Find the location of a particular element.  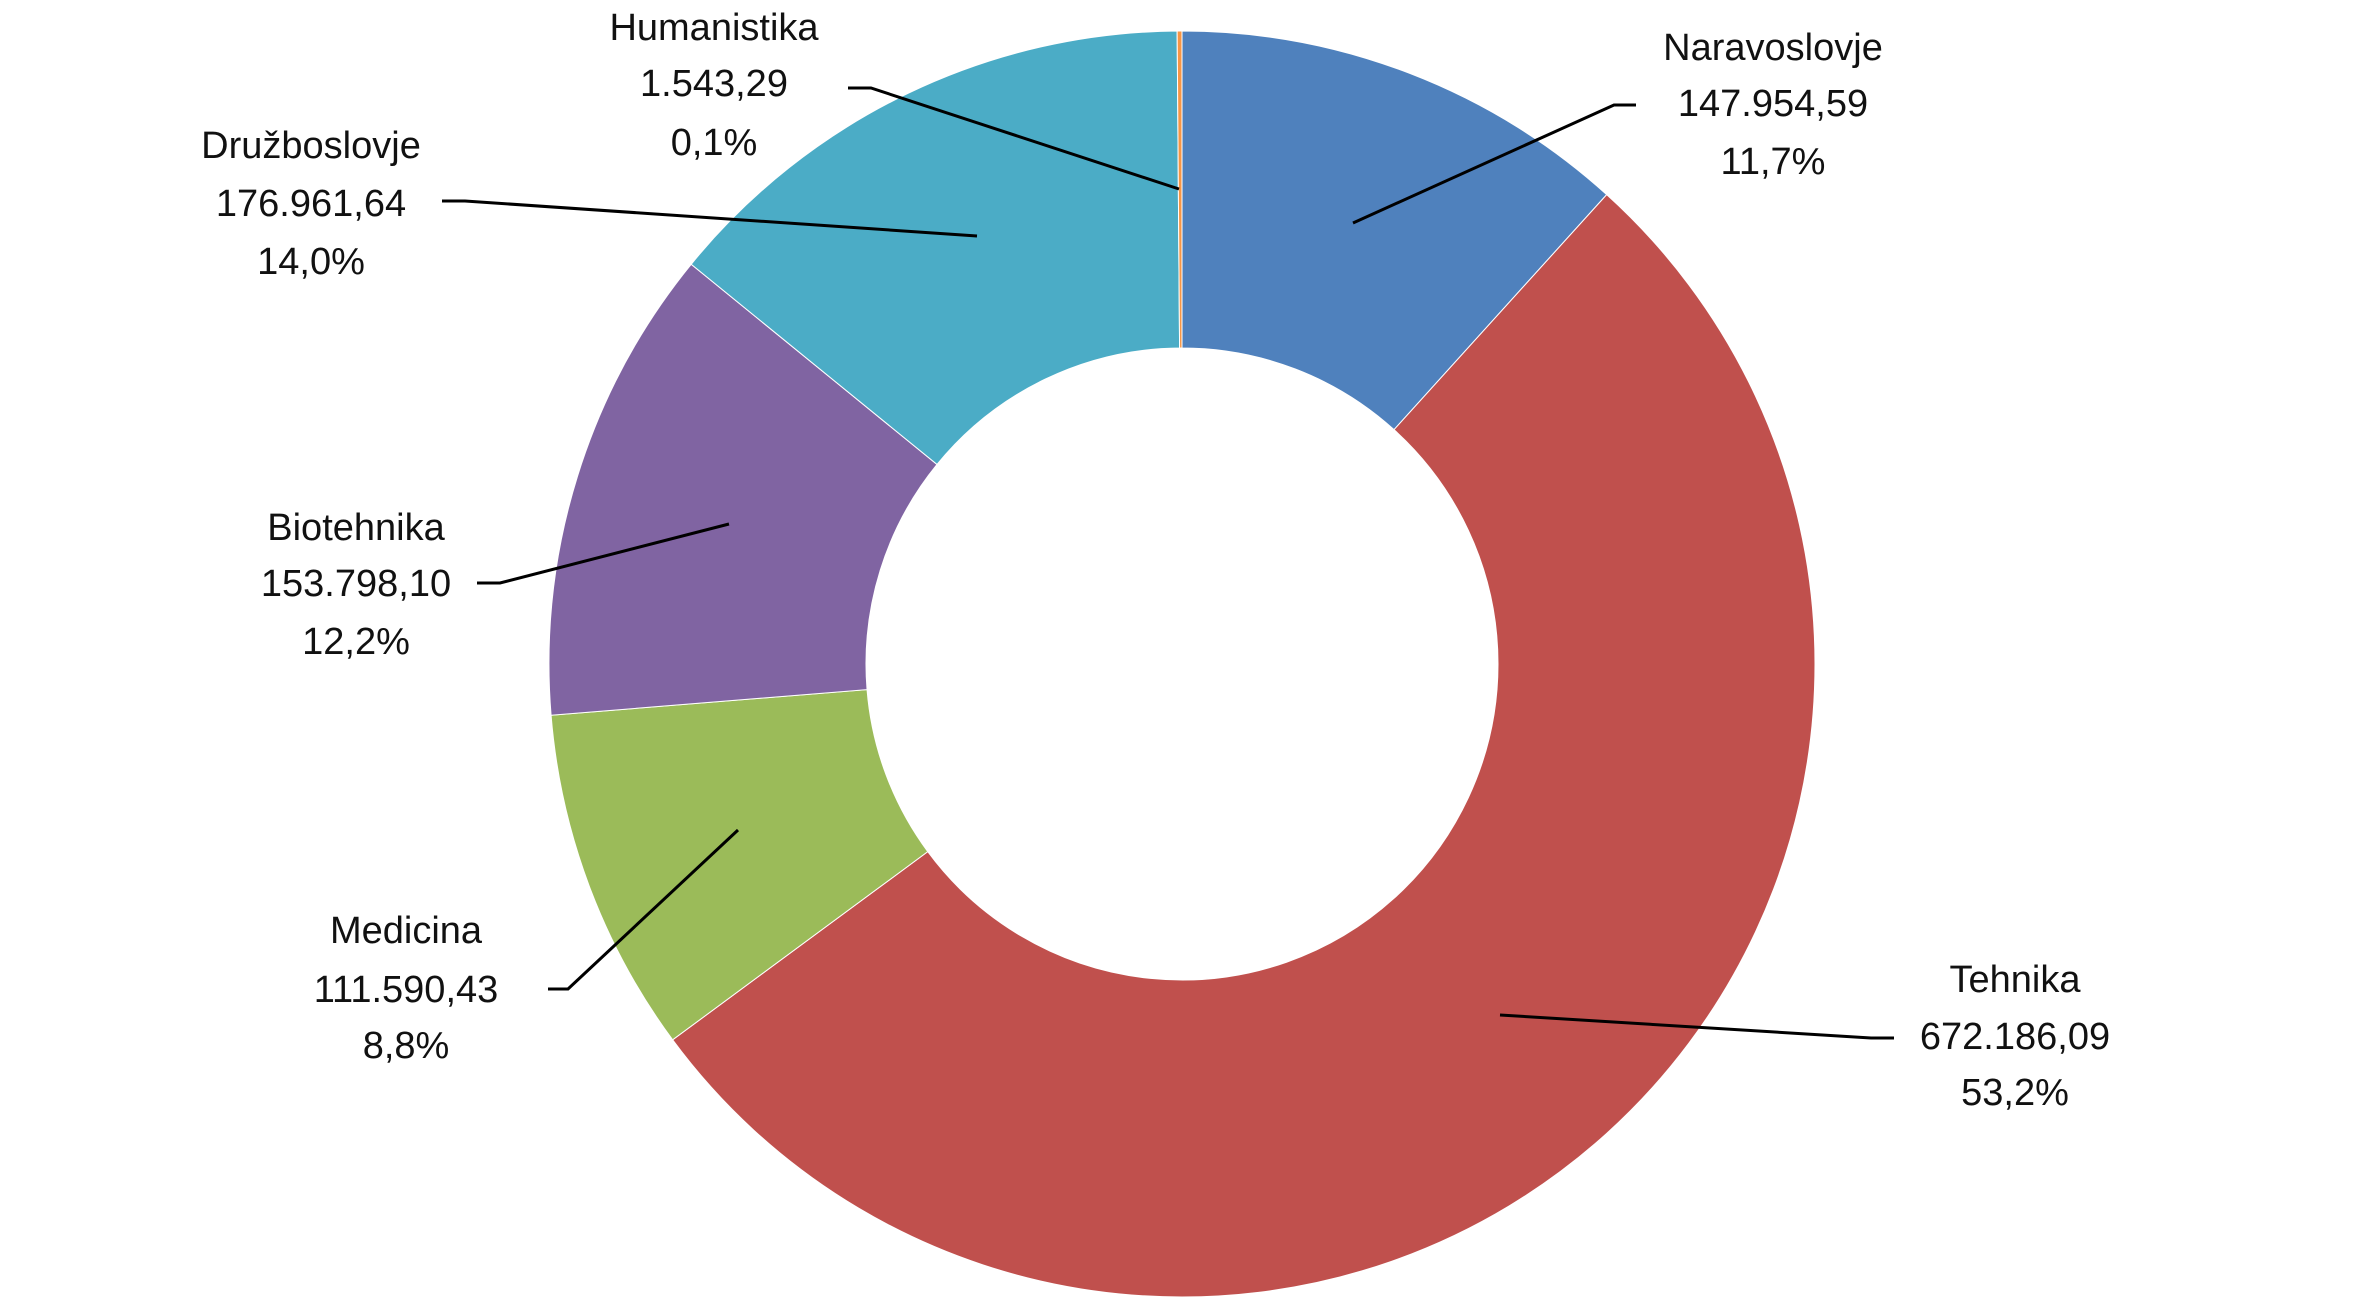

value-label: 176.961,64 is located at coordinates (311, 204).